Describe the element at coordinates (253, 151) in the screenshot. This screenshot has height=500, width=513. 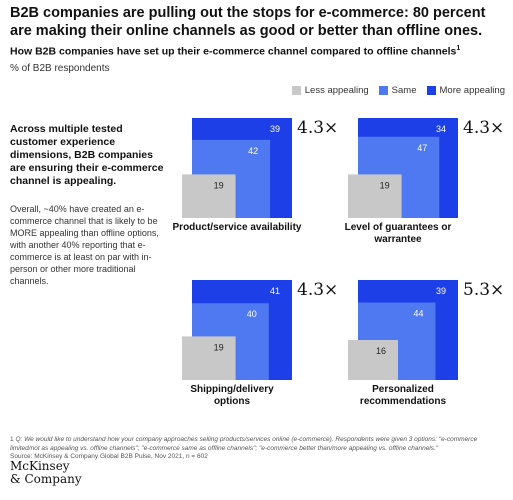
I see `data-label-same: 42` at that location.